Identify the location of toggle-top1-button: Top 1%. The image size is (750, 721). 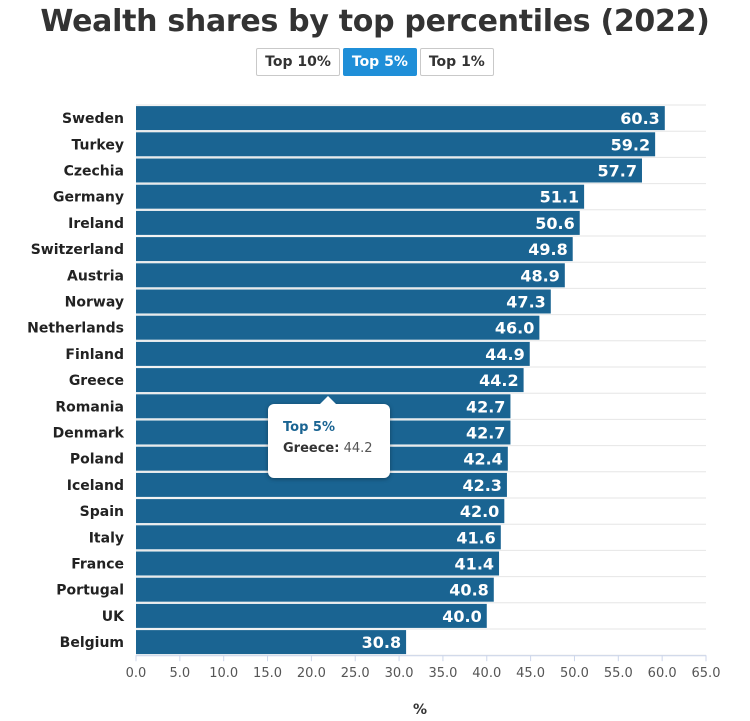
(456, 62).